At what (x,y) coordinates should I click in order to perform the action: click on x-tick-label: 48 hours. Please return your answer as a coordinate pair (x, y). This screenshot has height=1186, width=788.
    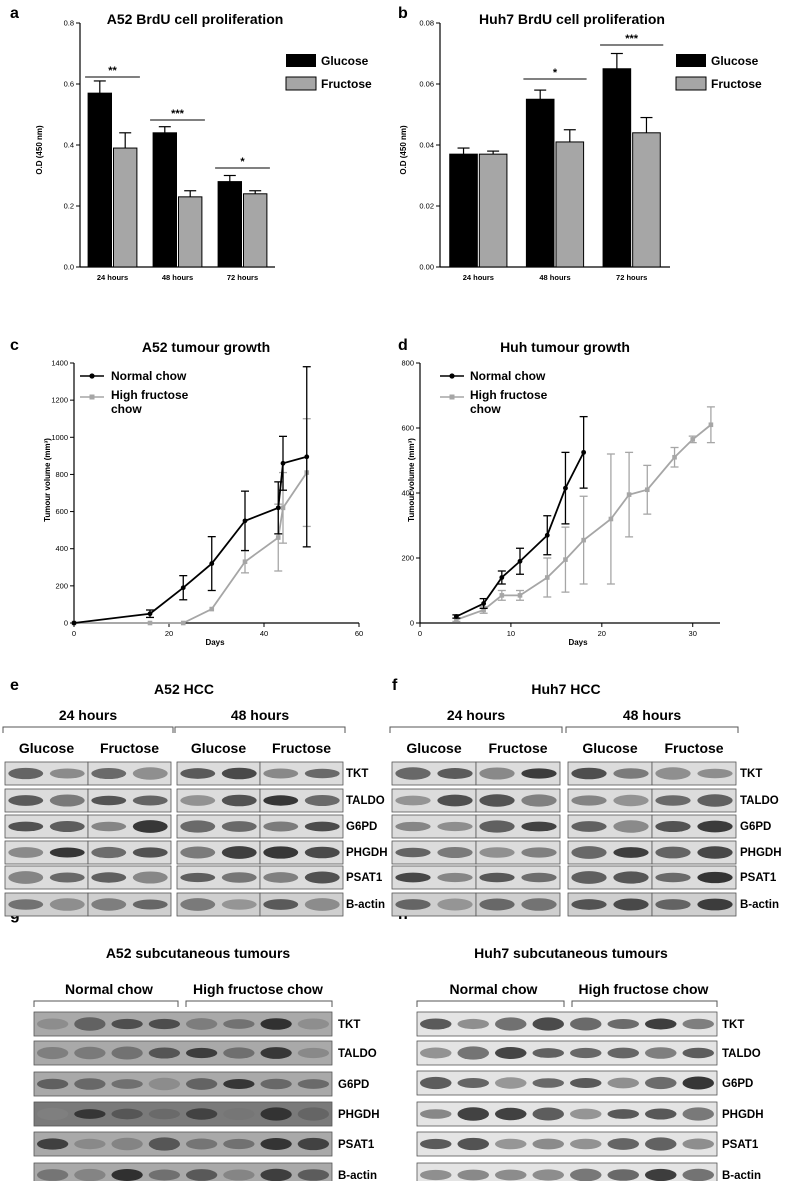
    Looking at the image, I should click on (554, 277).